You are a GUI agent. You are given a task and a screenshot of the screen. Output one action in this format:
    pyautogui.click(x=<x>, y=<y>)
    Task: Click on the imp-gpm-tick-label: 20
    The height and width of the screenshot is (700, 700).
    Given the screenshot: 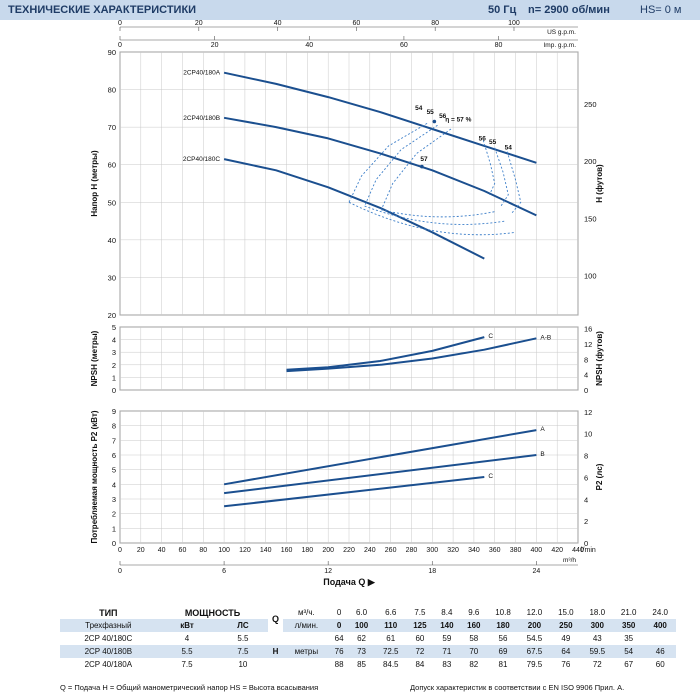 What is the action you would take?
    pyautogui.click(x=215, y=45)
    